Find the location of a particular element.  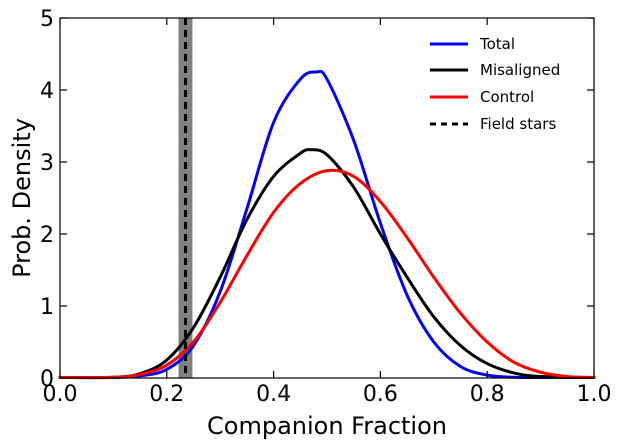

y-tick-label: 5 is located at coordinates (47, 19).